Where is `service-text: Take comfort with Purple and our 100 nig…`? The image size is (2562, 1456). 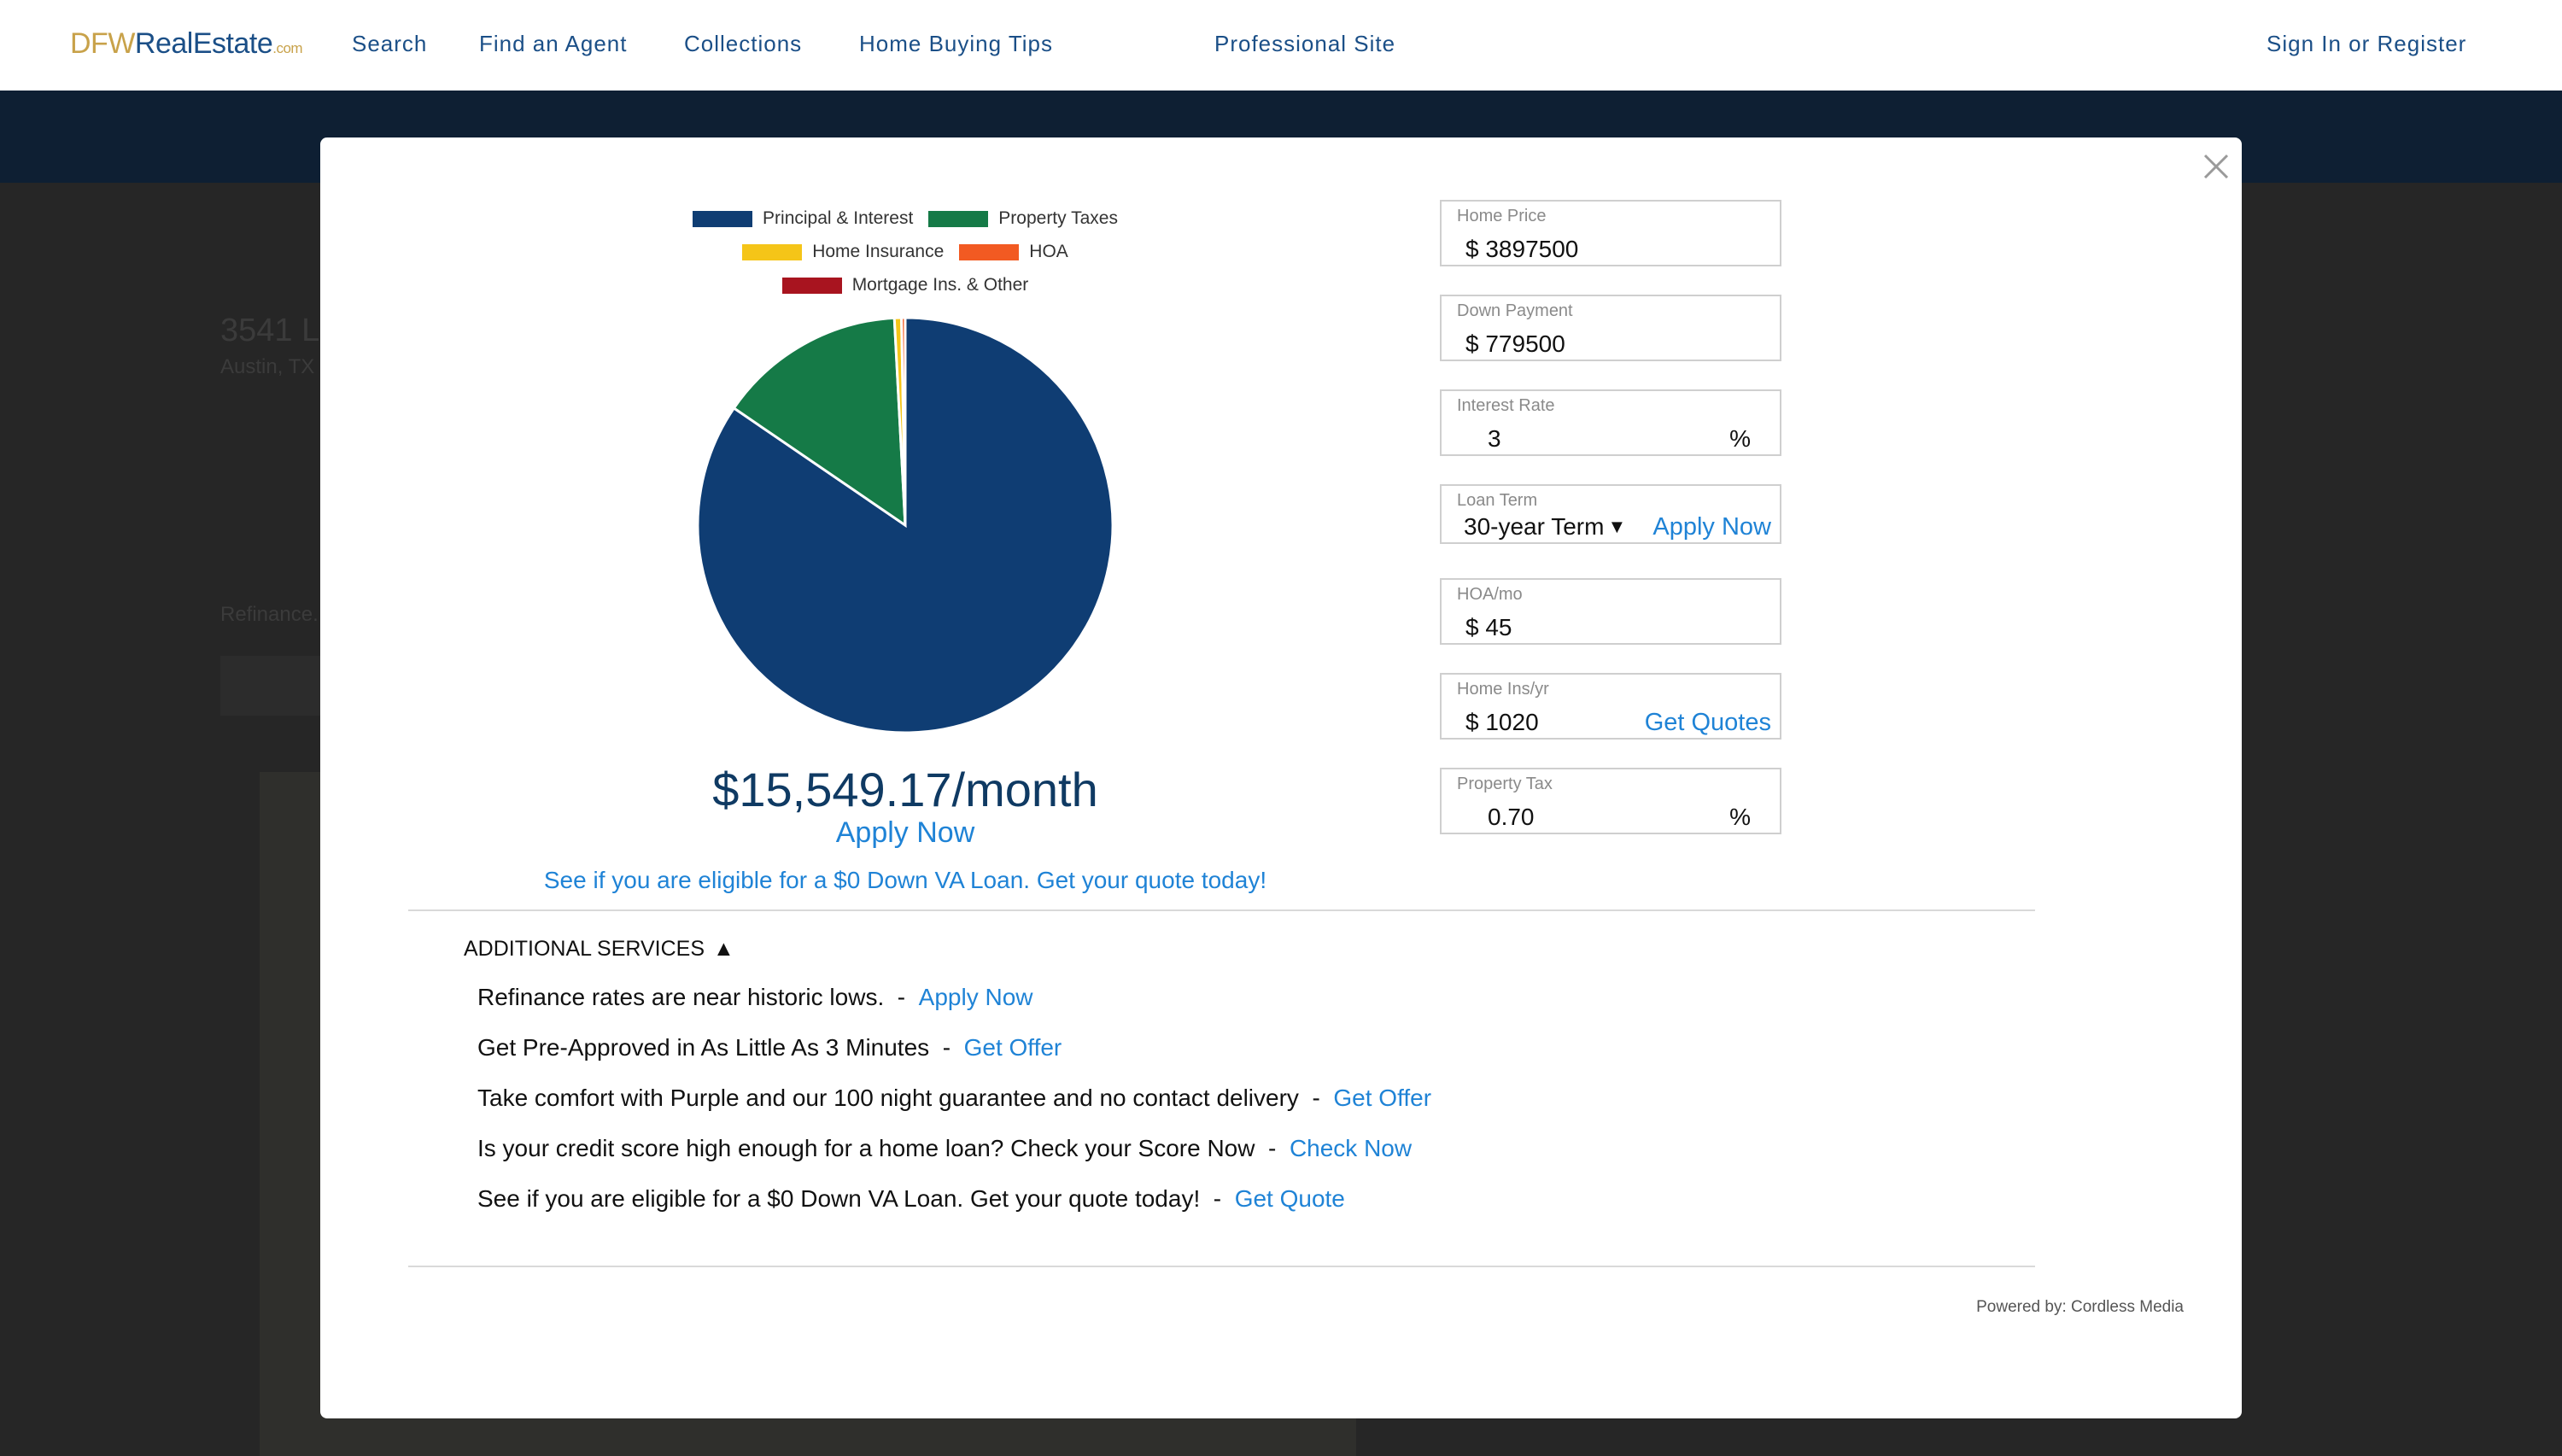 service-text: Take comfort with Purple and our 100 nig… is located at coordinates (888, 1098).